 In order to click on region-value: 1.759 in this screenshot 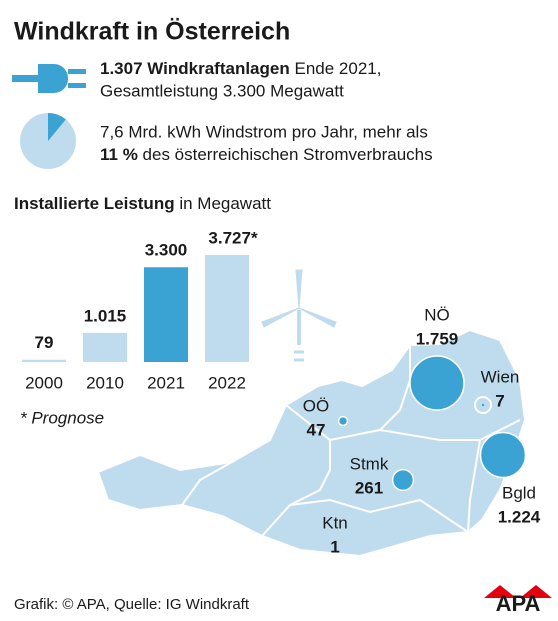, I will do `click(437, 338)`.